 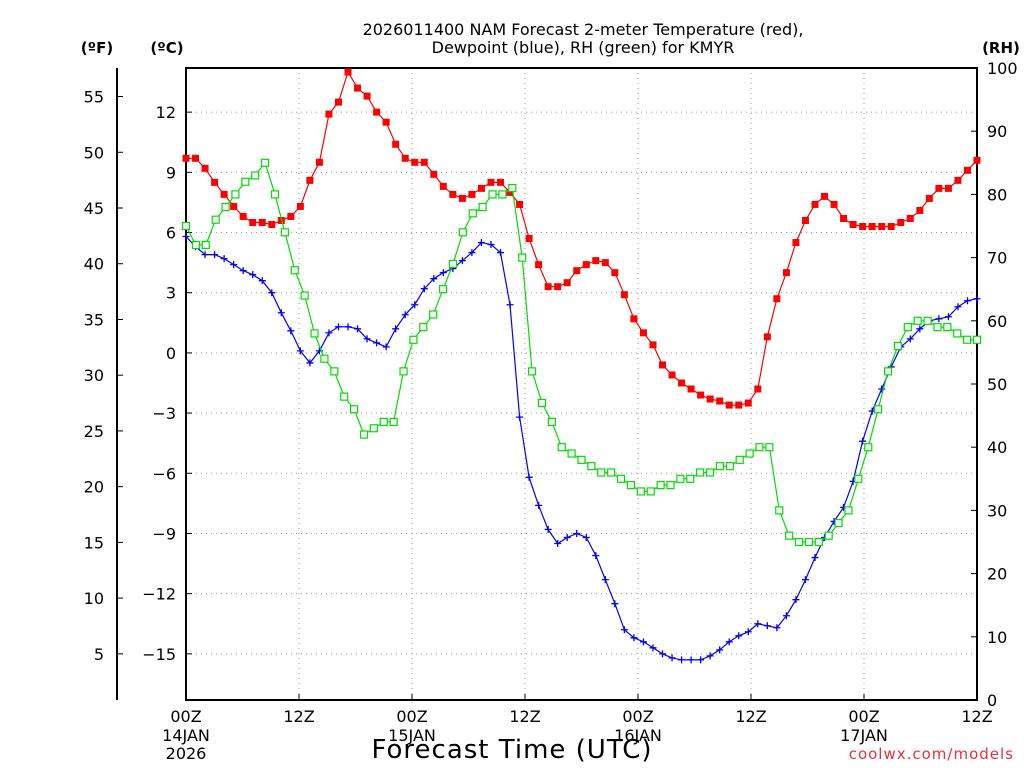 What do you see at coordinates (638, 735) in the screenshot?
I see `date-tick-label: 16JAN` at bounding box center [638, 735].